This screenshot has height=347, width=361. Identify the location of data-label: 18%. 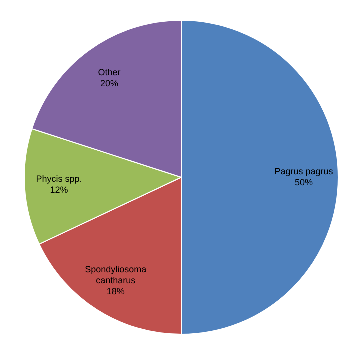
(115, 291).